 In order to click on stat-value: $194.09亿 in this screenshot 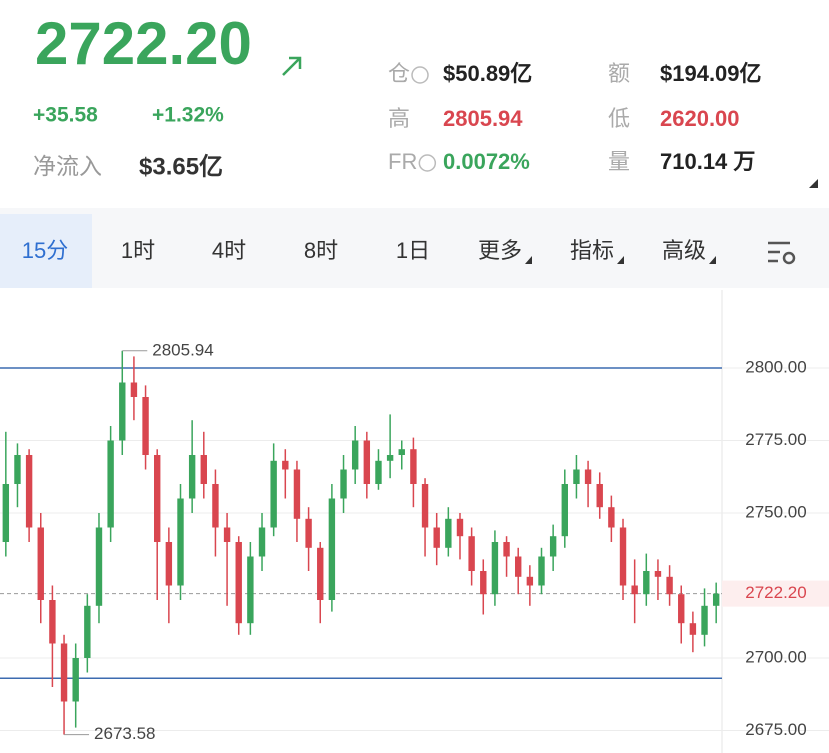, I will do `click(711, 73)`.